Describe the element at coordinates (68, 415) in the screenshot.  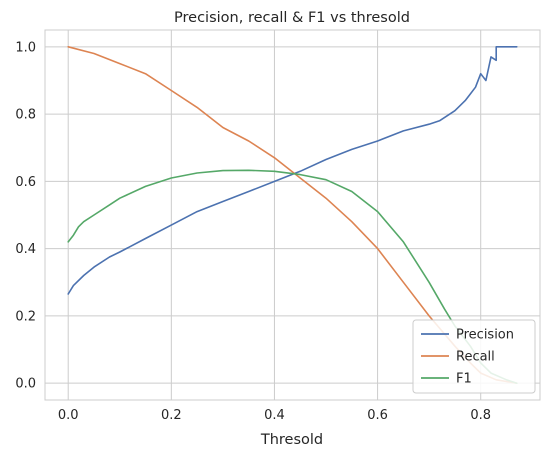
I see `x-tick-label: 0.0` at that location.